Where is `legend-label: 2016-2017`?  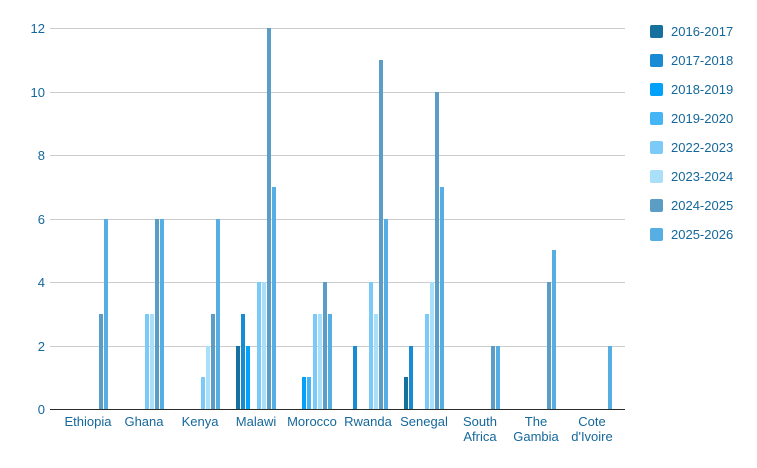
legend-label: 2016-2017 is located at coordinates (702, 31).